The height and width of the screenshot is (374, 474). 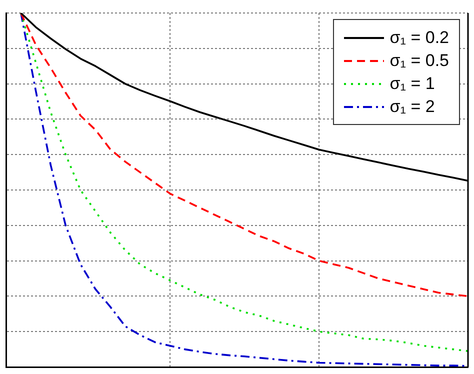 What do you see at coordinates (412, 84) in the screenshot?
I see `legend-label: σ₁ = 1` at bounding box center [412, 84].